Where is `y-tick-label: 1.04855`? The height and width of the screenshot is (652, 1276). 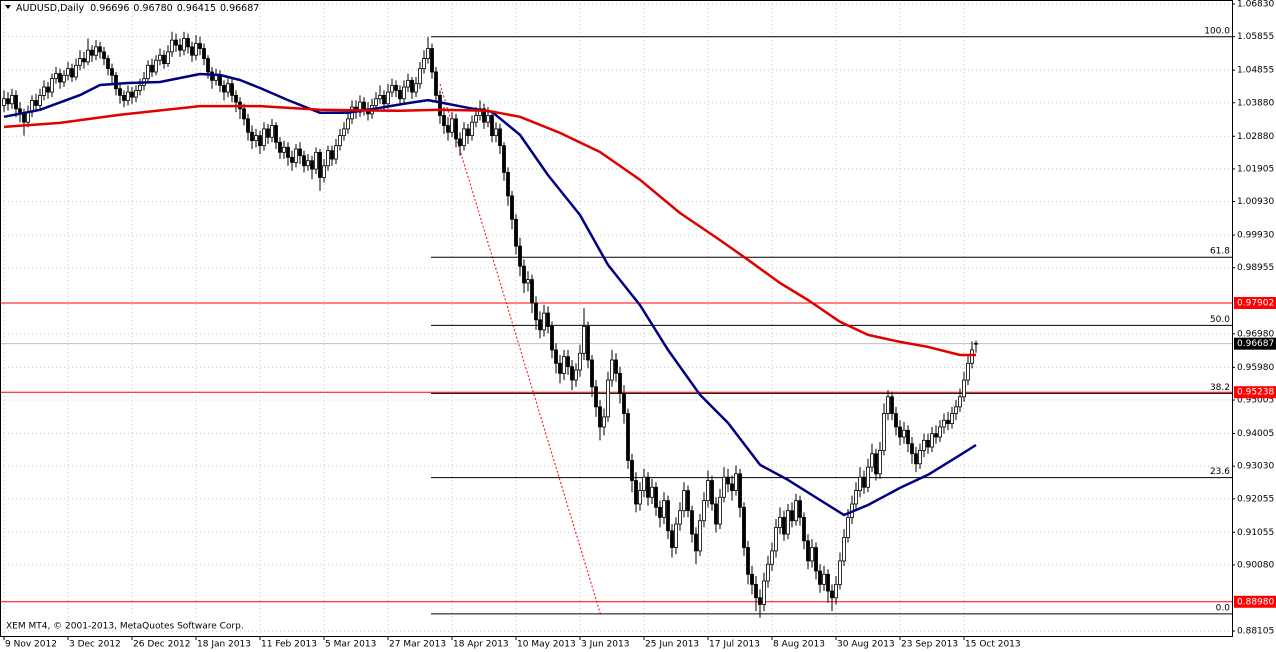
y-tick-label: 1.04855 is located at coordinates (1255, 71).